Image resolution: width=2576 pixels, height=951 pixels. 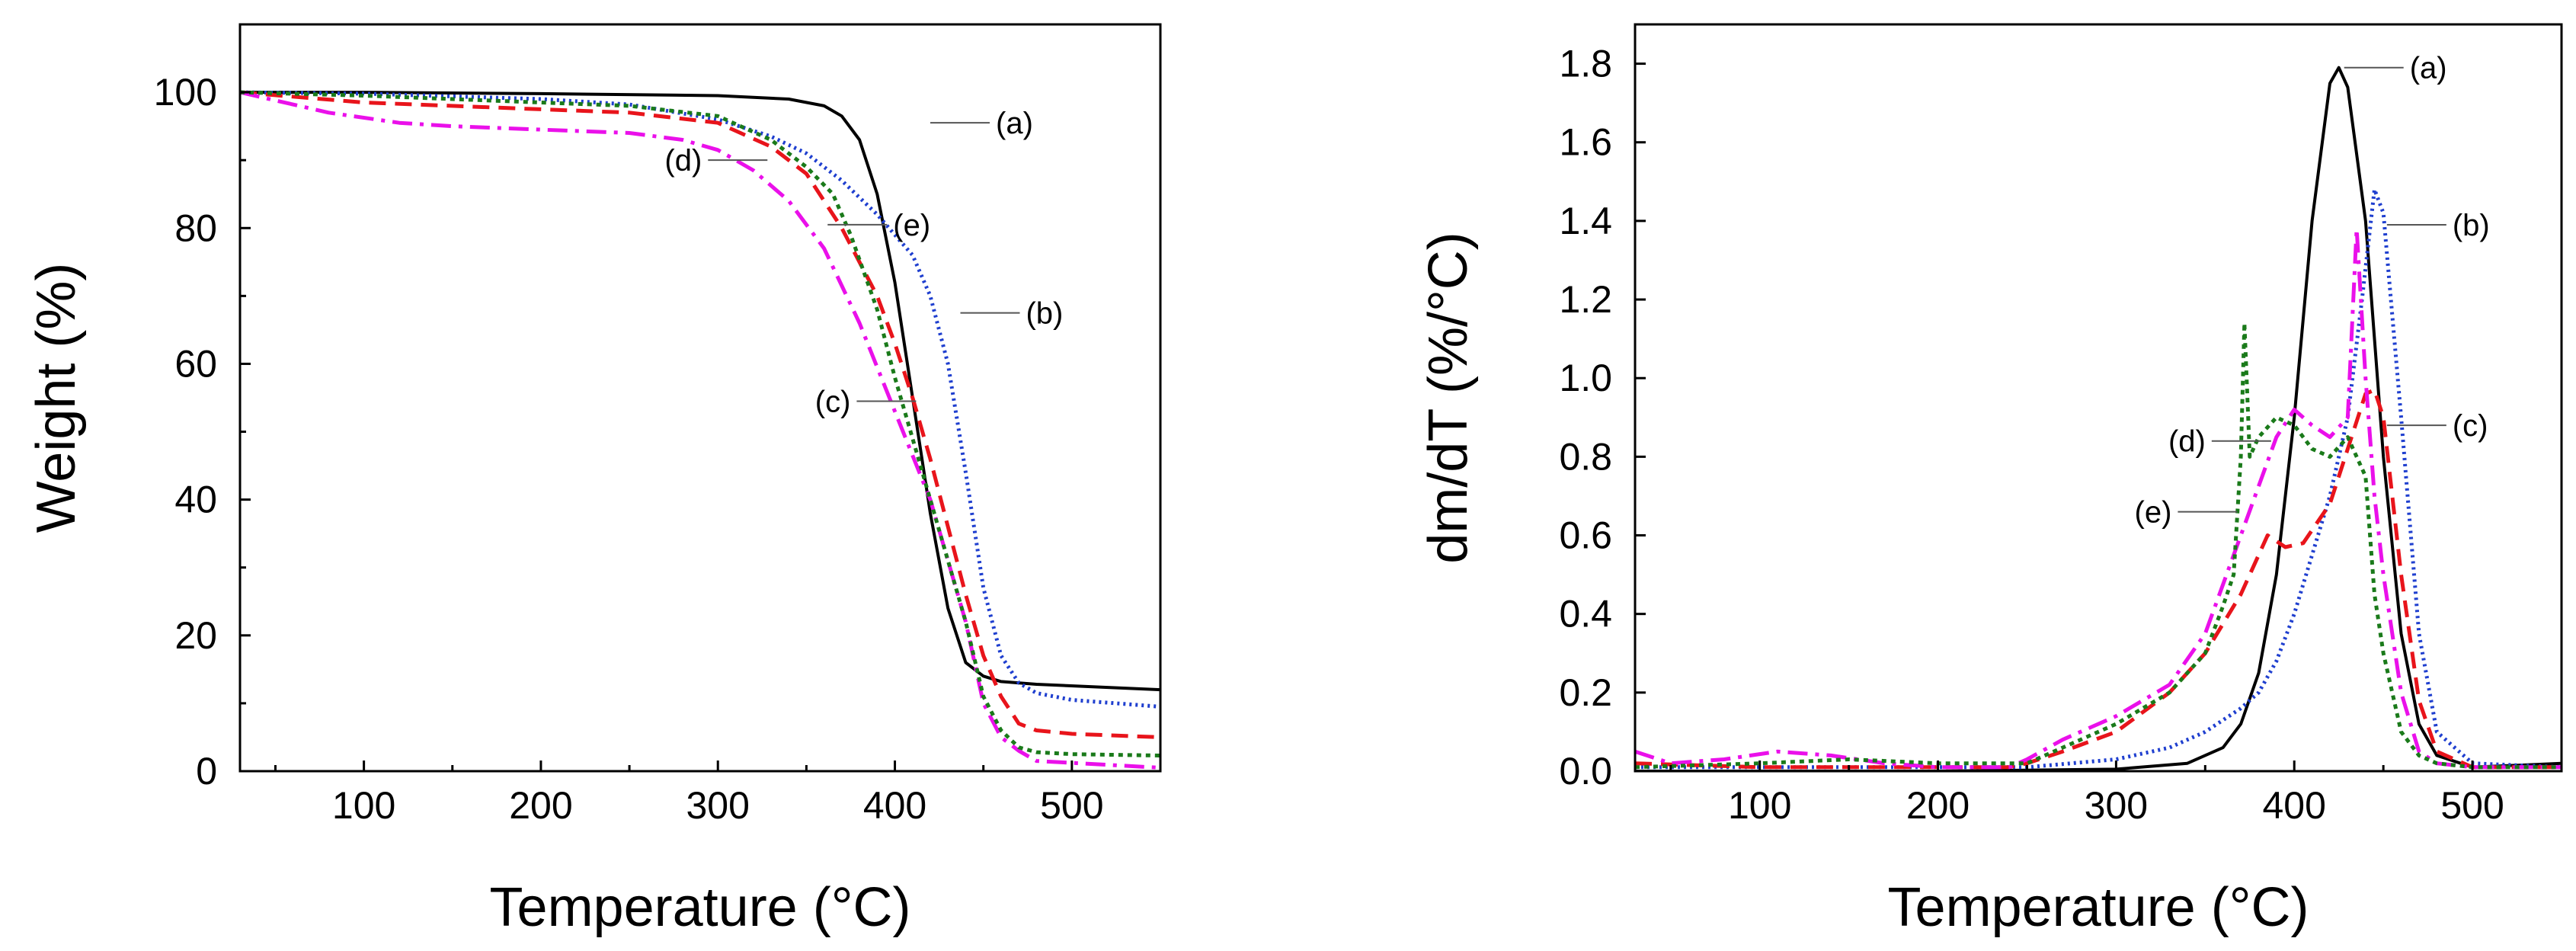 I want to click on y-tick-label: 0, so click(x=206, y=771).